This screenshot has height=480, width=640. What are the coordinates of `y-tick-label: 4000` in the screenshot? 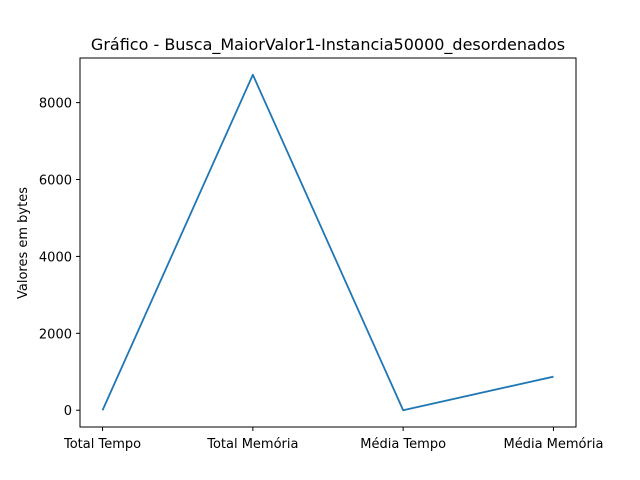 It's located at (55, 257).